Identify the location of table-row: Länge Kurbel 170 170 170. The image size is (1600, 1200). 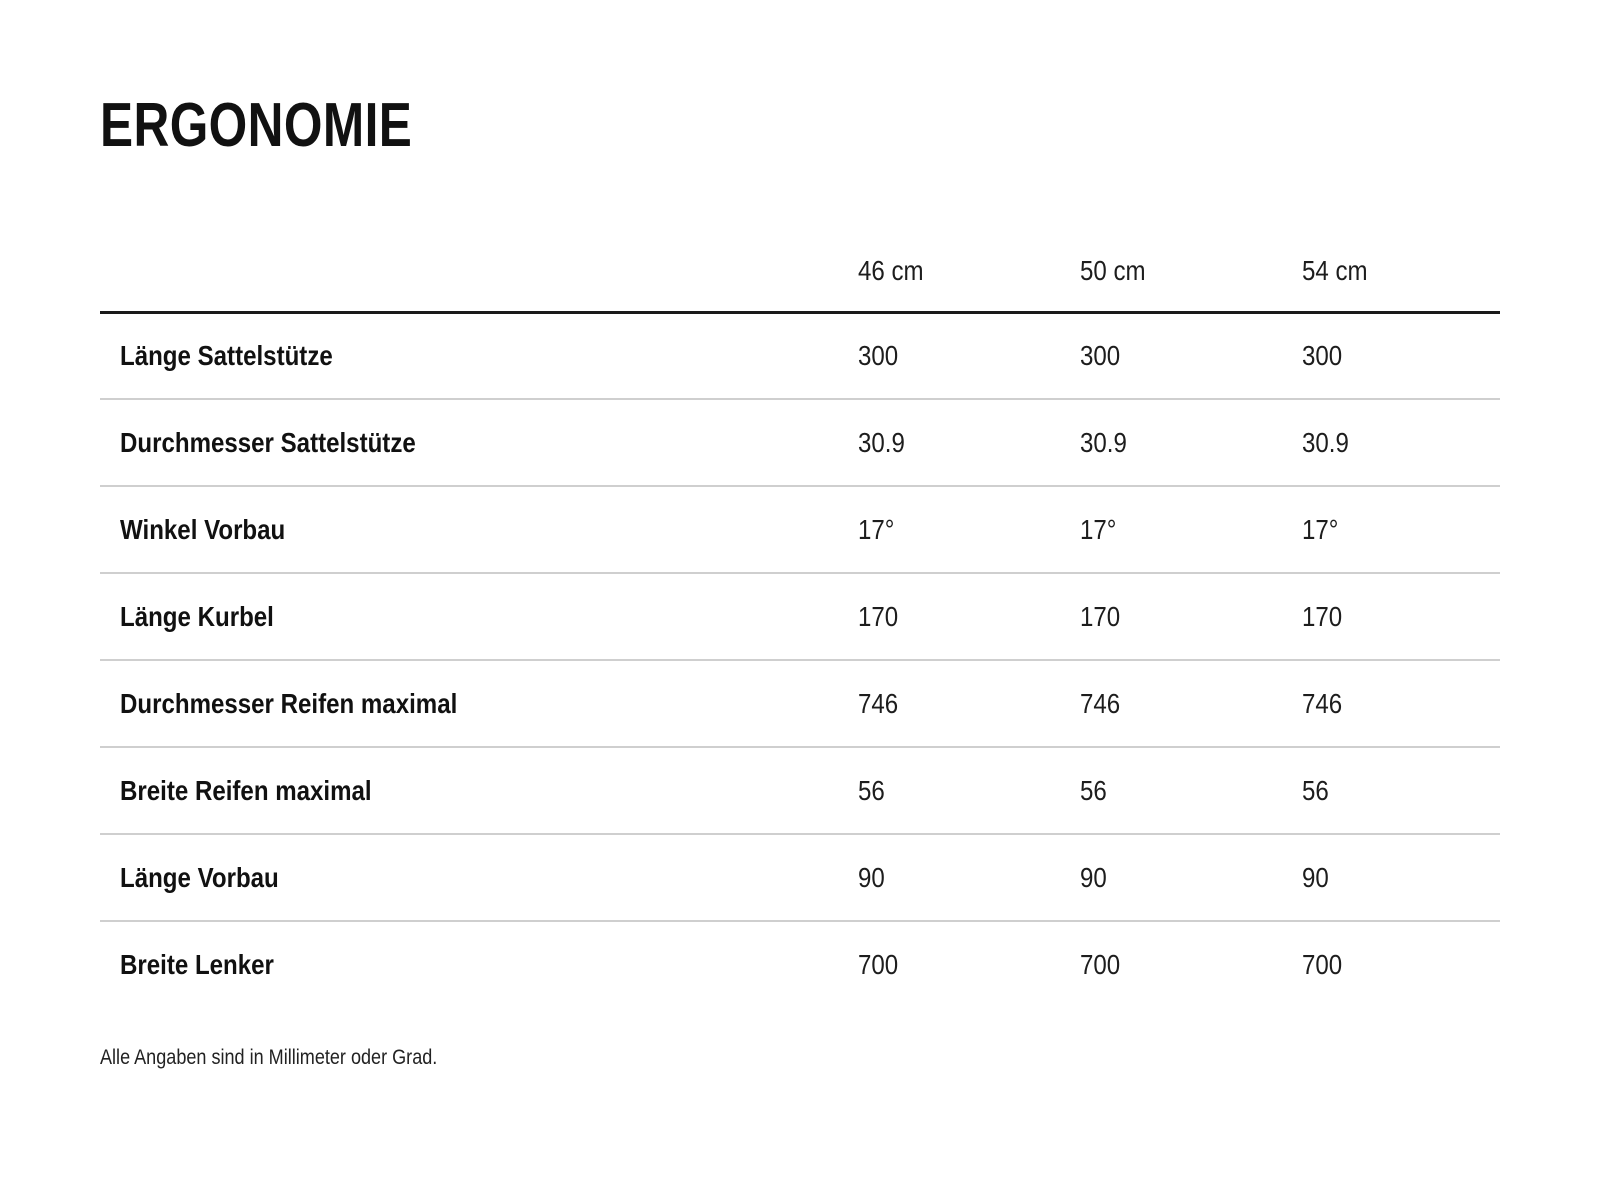
(800, 616).